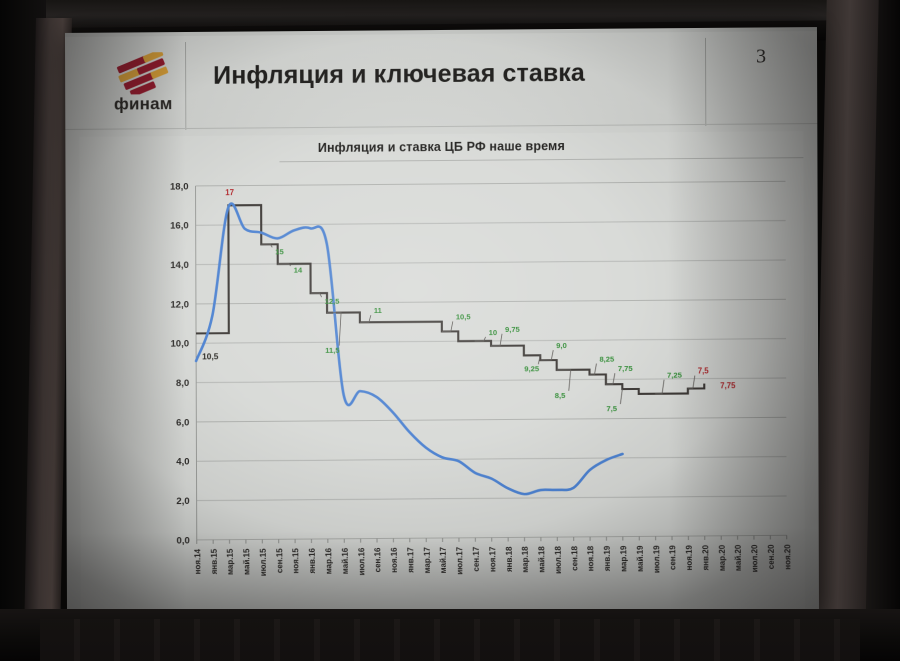  I want to click on x-axis-tick-label: июл.17, so click(459, 560).